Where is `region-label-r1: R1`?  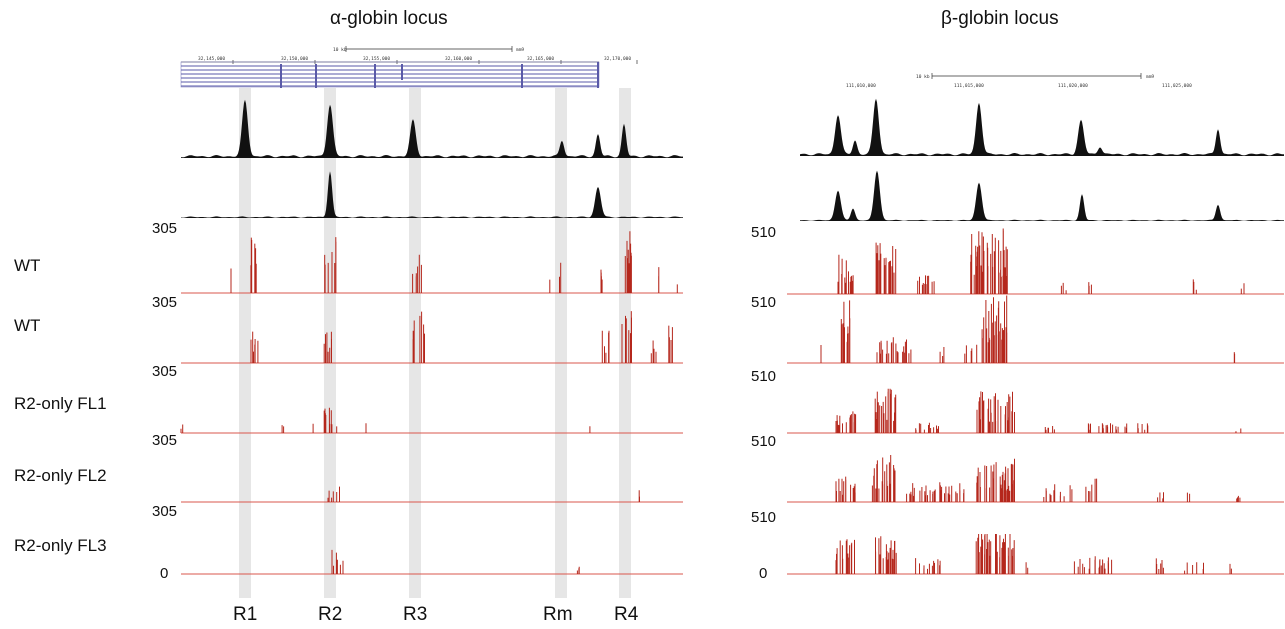 region-label-r1: R1 is located at coordinates (245, 614).